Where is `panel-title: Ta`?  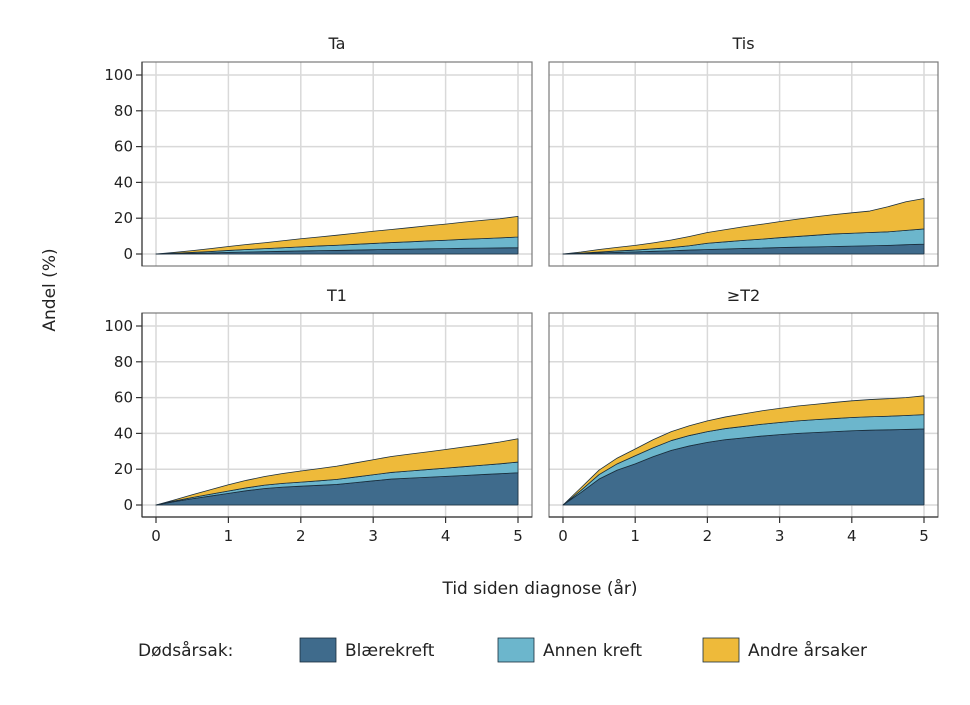
panel-title: Ta is located at coordinates (337, 43).